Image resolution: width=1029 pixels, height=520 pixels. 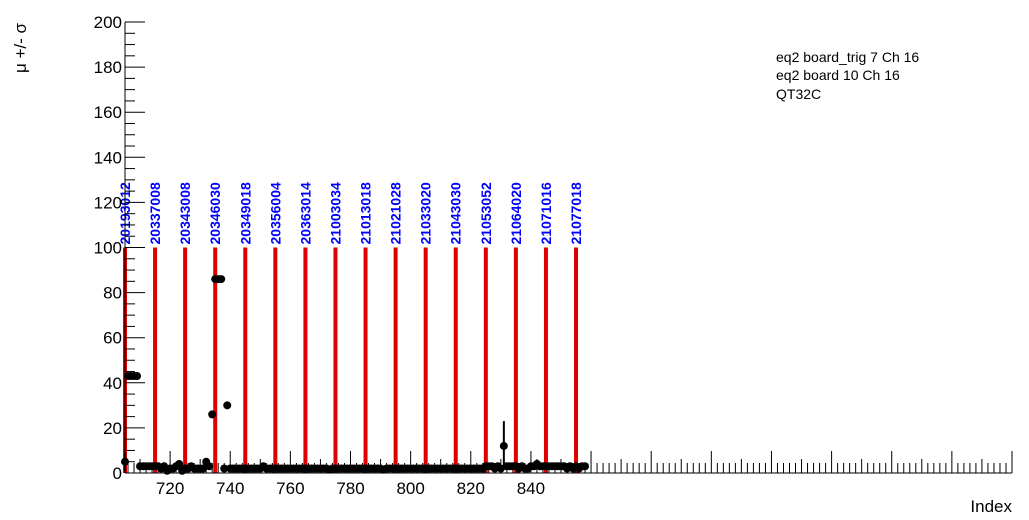 I want to click on y-tick-label: 160, so click(x=108, y=112).